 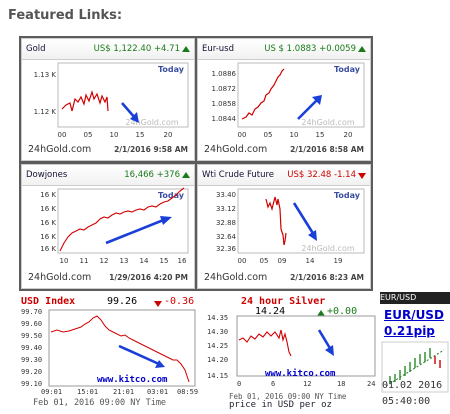 What do you see at coordinates (327, 277) in the screenshot?
I see `timestamp: 2/1/2016 8:23 AM` at bounding box center [327, 277].